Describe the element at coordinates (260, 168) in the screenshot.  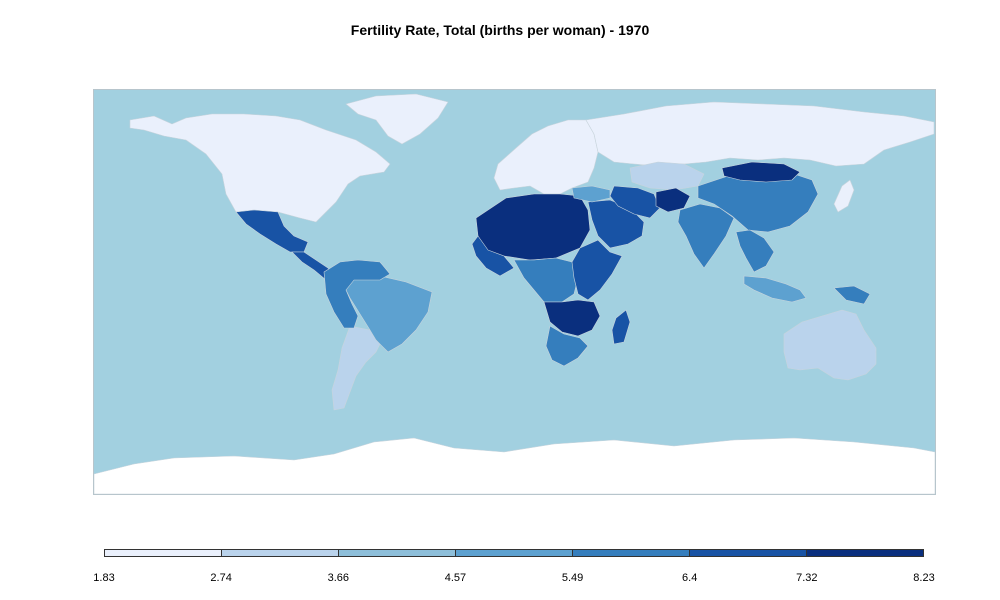
I see `region-north-america` at that location.